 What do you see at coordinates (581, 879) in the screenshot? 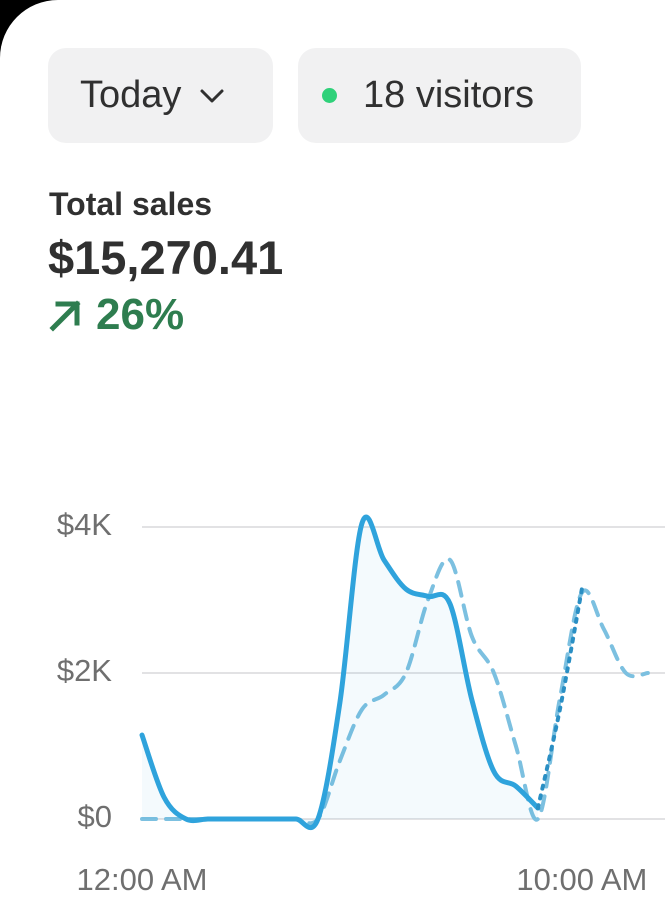
I see `x-tick-label: 10:00 AM` at bounding box center [581, 879].